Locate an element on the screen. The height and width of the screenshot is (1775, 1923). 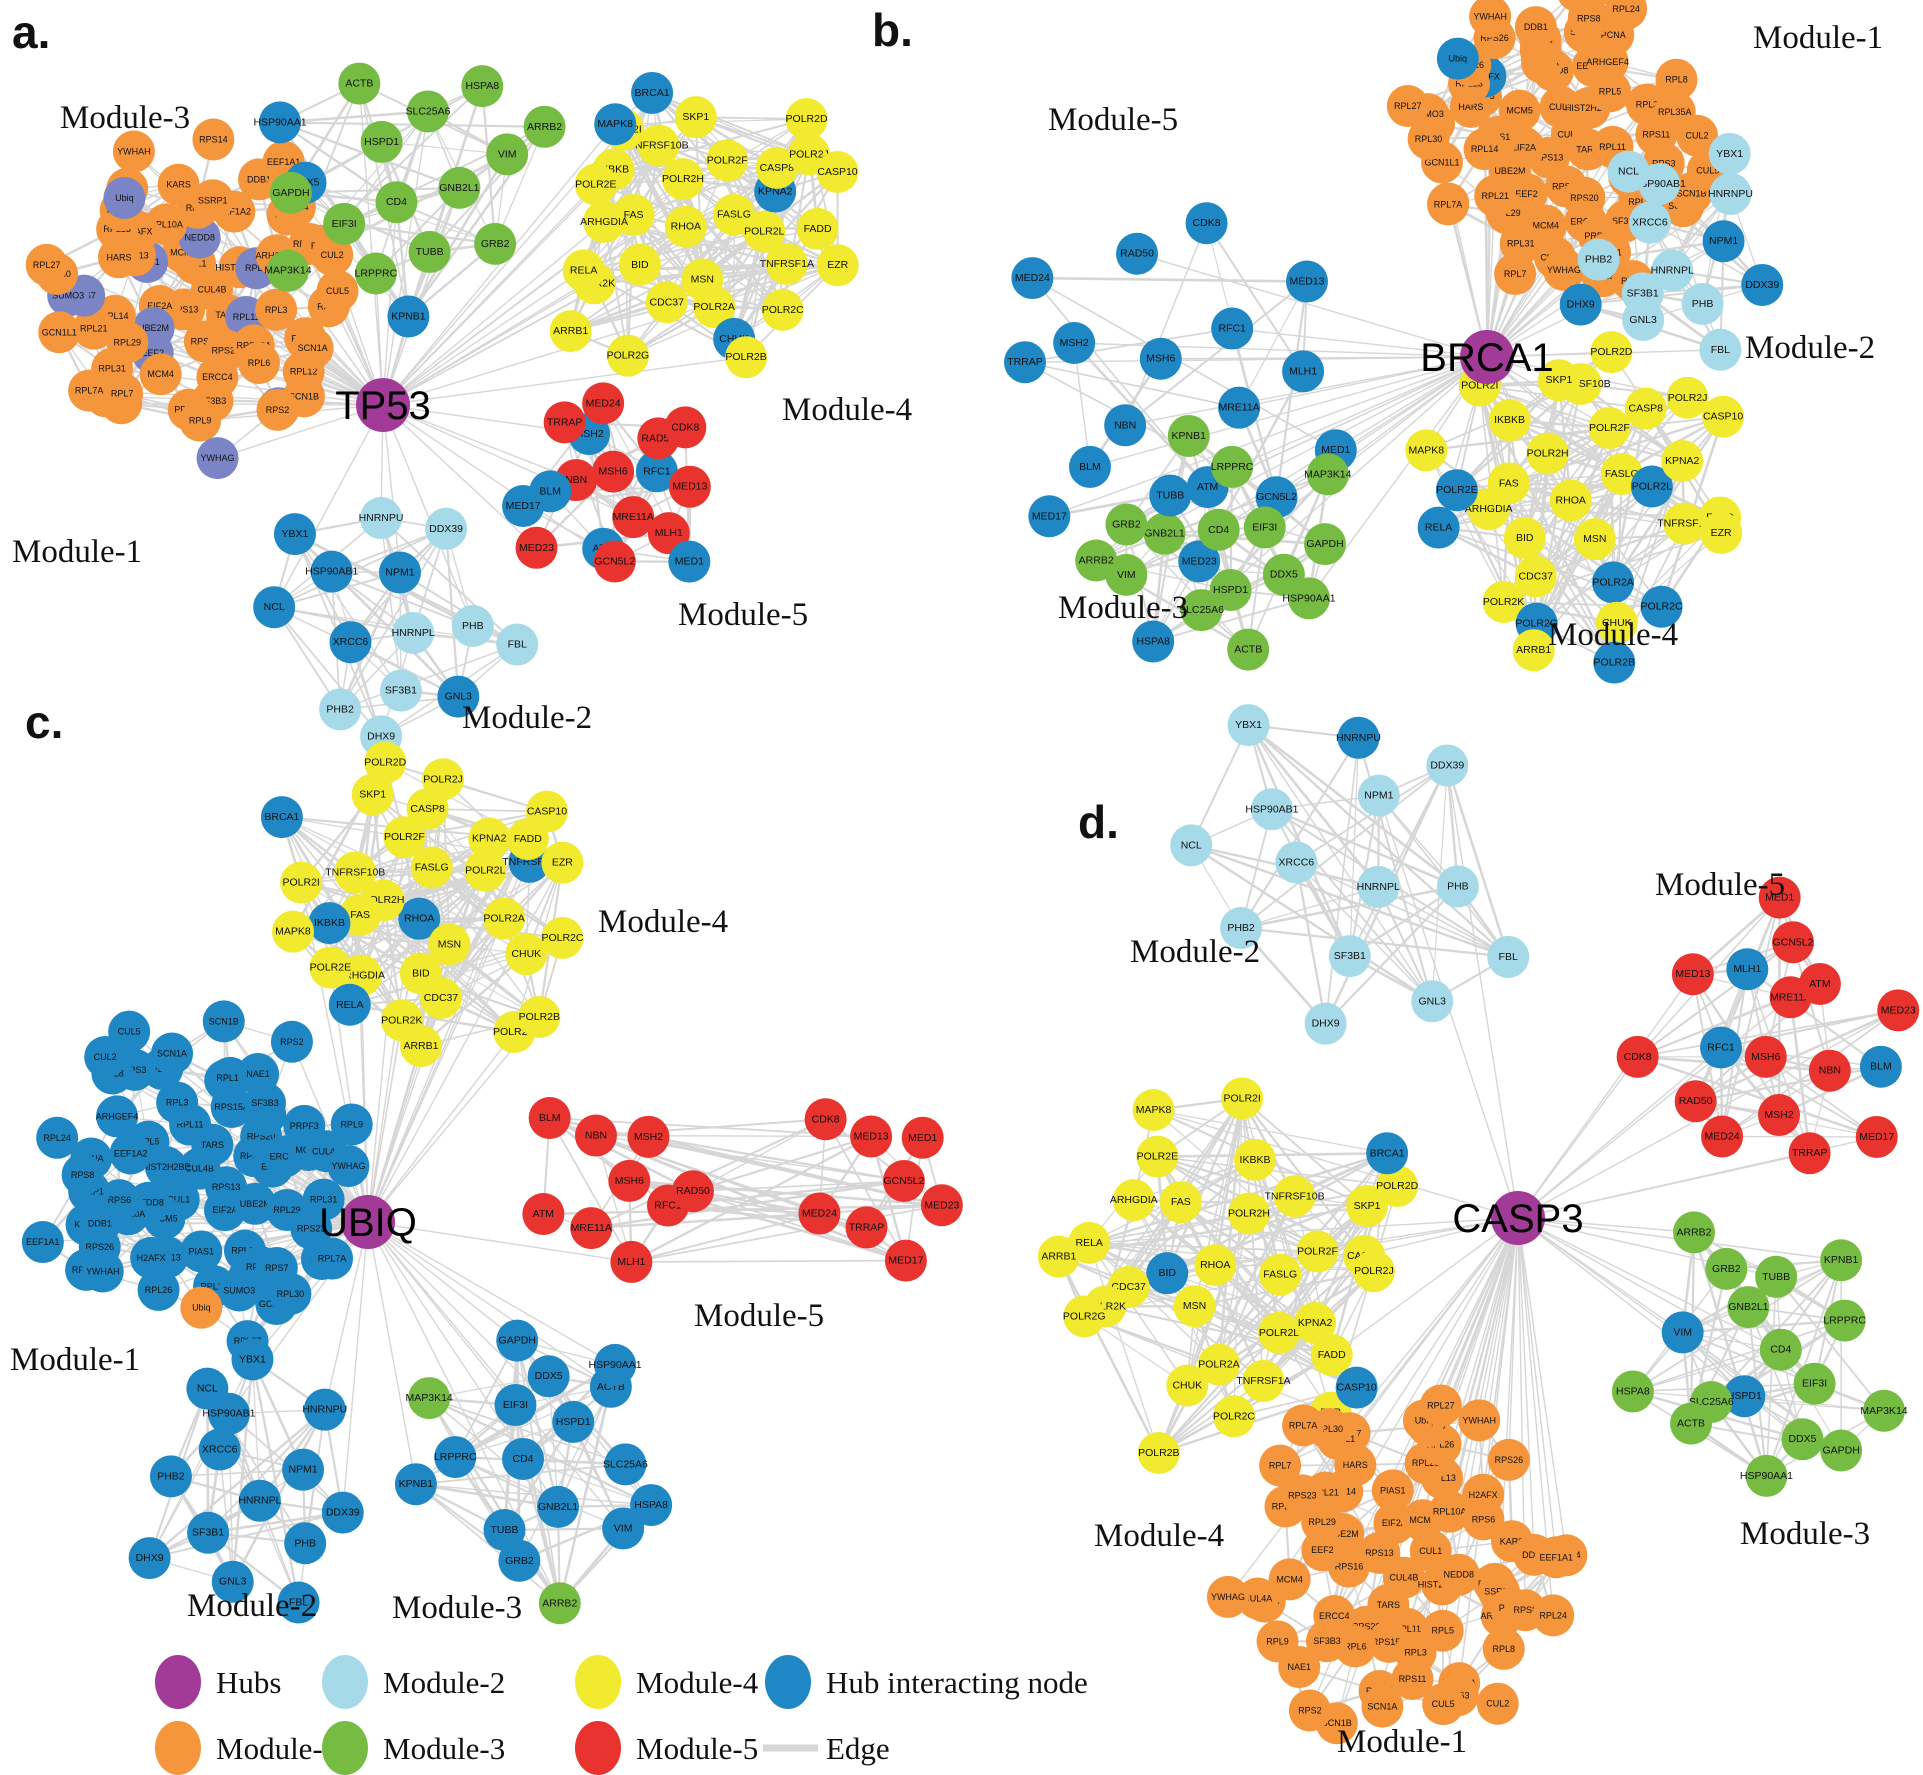
node-EEF1A1: EEF1A1 is located at coordinates (42, 1242).